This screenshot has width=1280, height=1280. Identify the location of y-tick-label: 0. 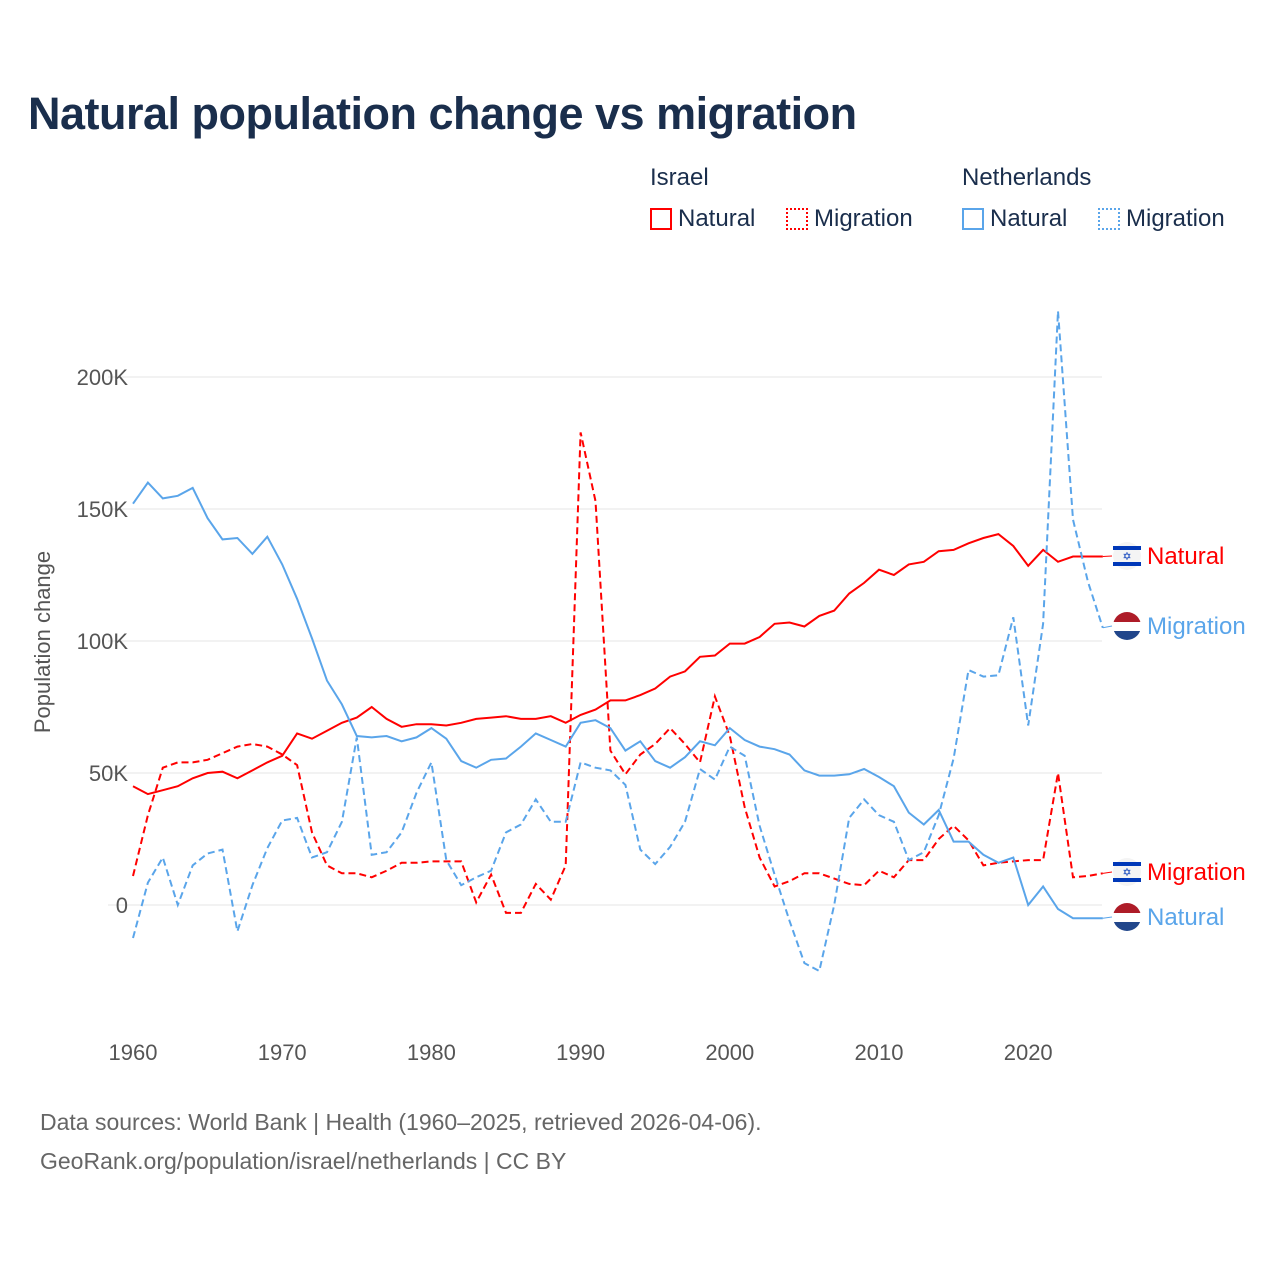
(122, 905).